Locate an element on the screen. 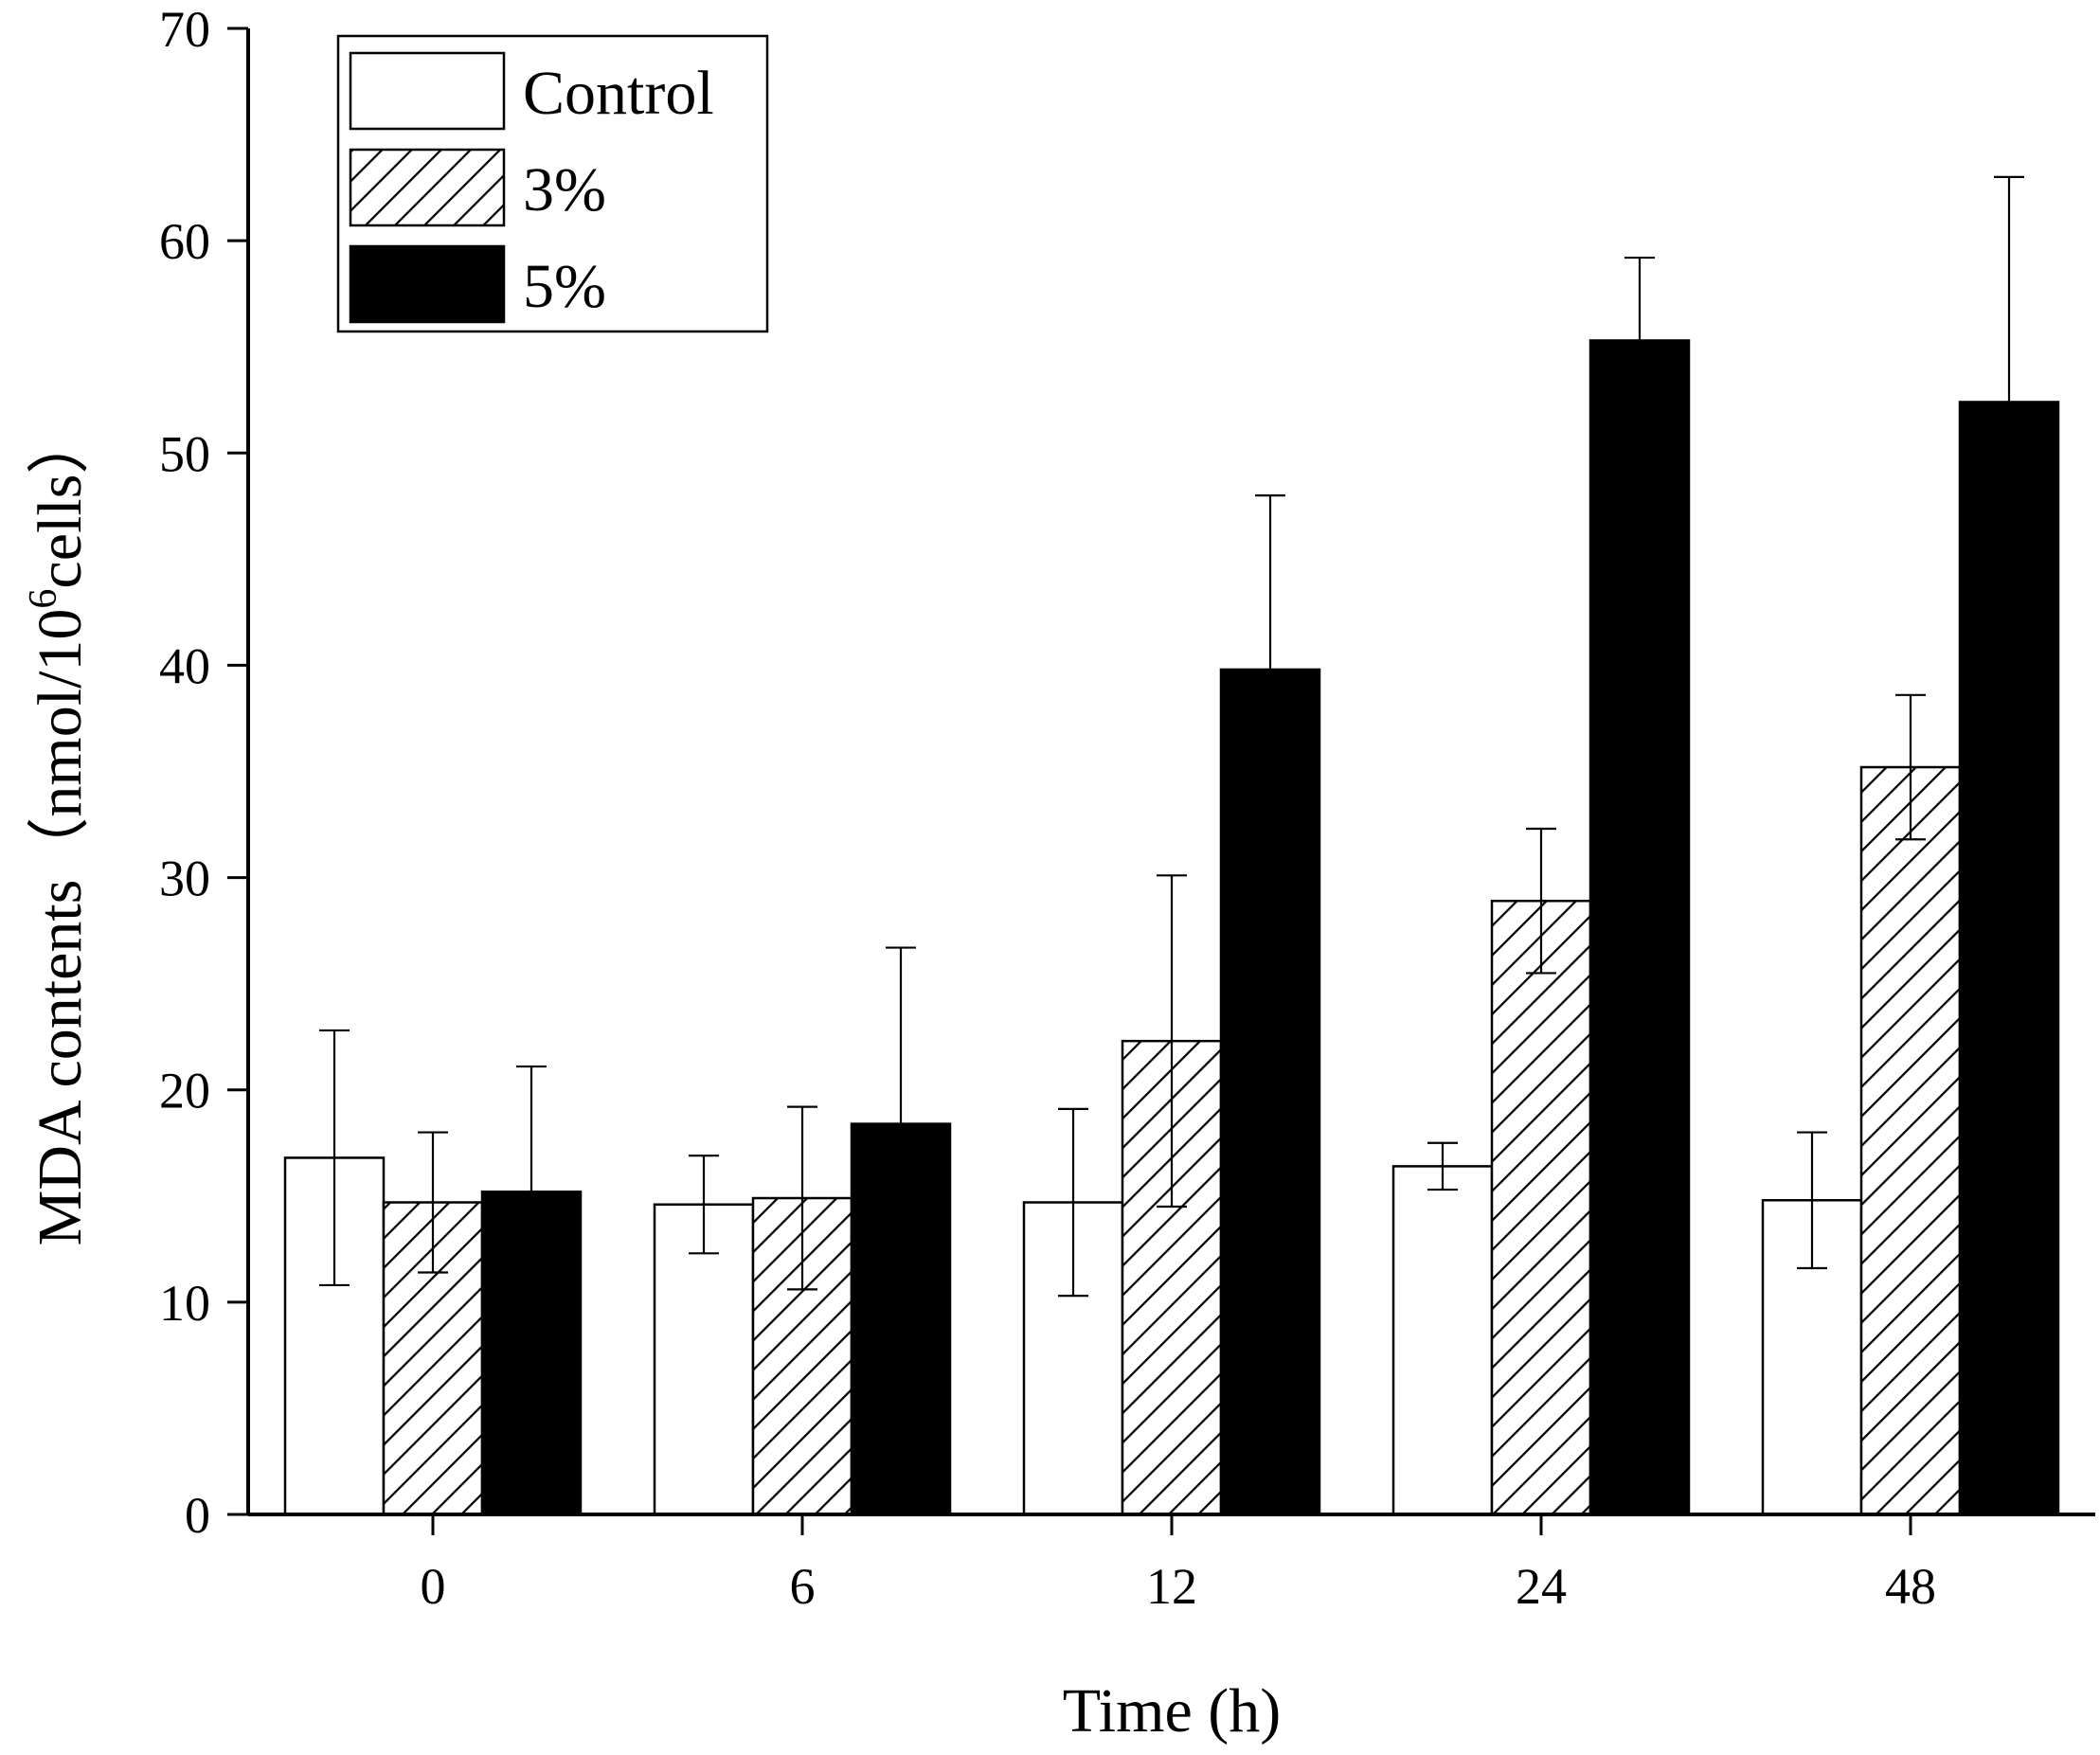 Image resolution: width=2100 pixels, height=1755 pixels. legend-swatch-5pct is located at coordinates (427, 284).